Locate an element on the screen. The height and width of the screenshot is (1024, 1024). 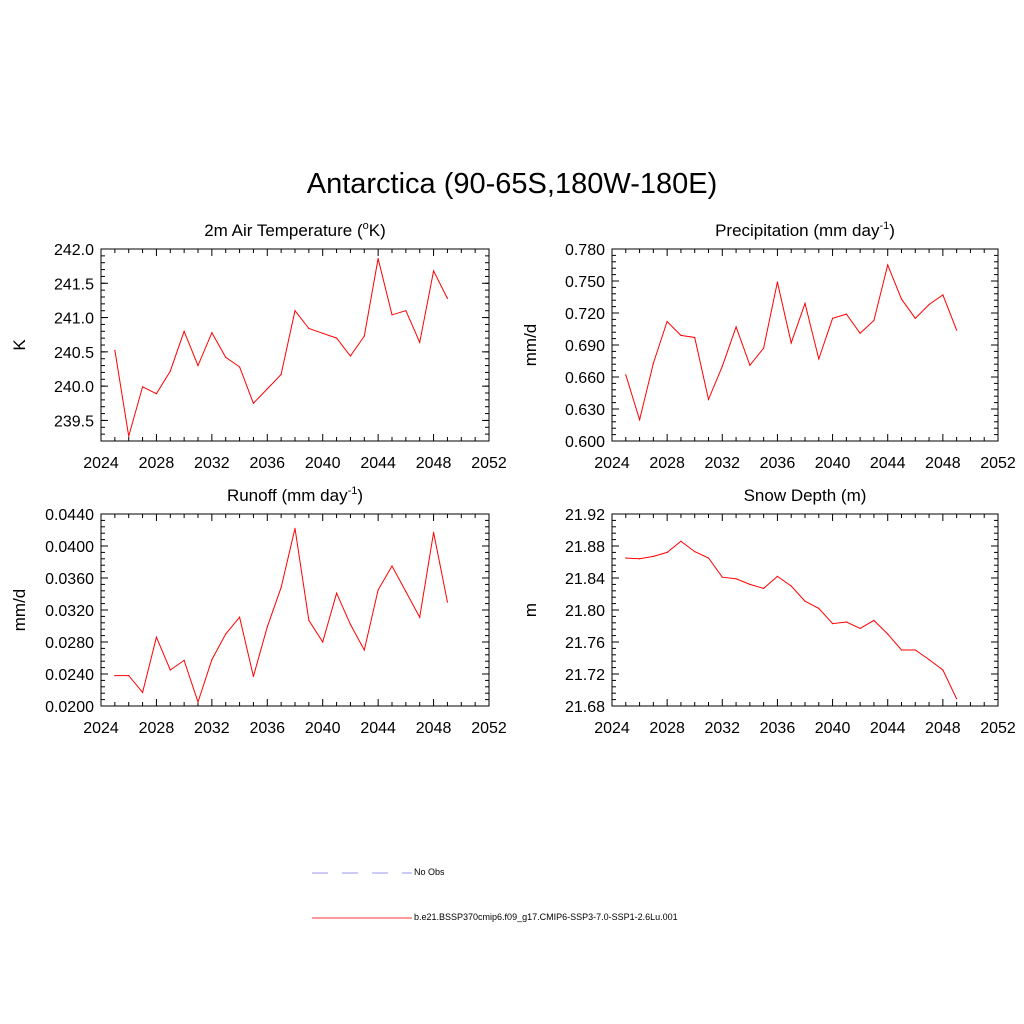
panel-title-main: Snow Depth (m) is located at coordinates (805, 495).